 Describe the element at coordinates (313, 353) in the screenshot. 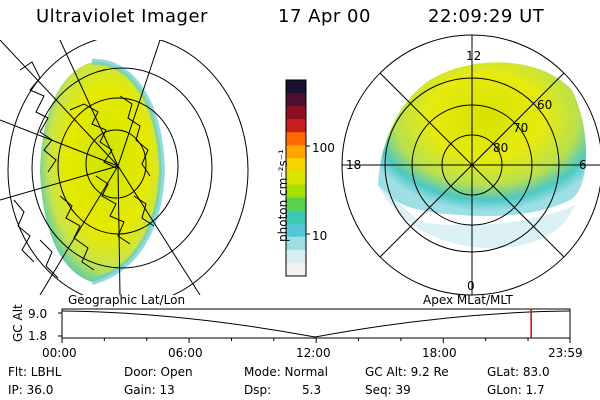

I see `x-tick-1200: 12:00` at that location.